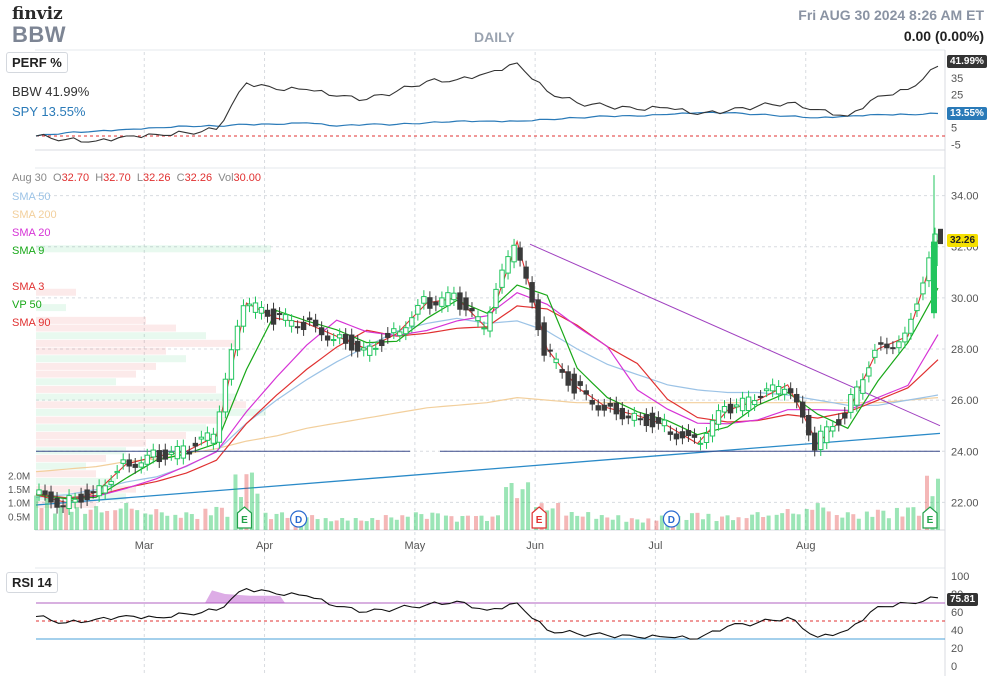 The width and height of the screenshot is (996, 682). Describe the element at coordinates (414, 546) in the screenshot. I see `month-label: May` at that location.